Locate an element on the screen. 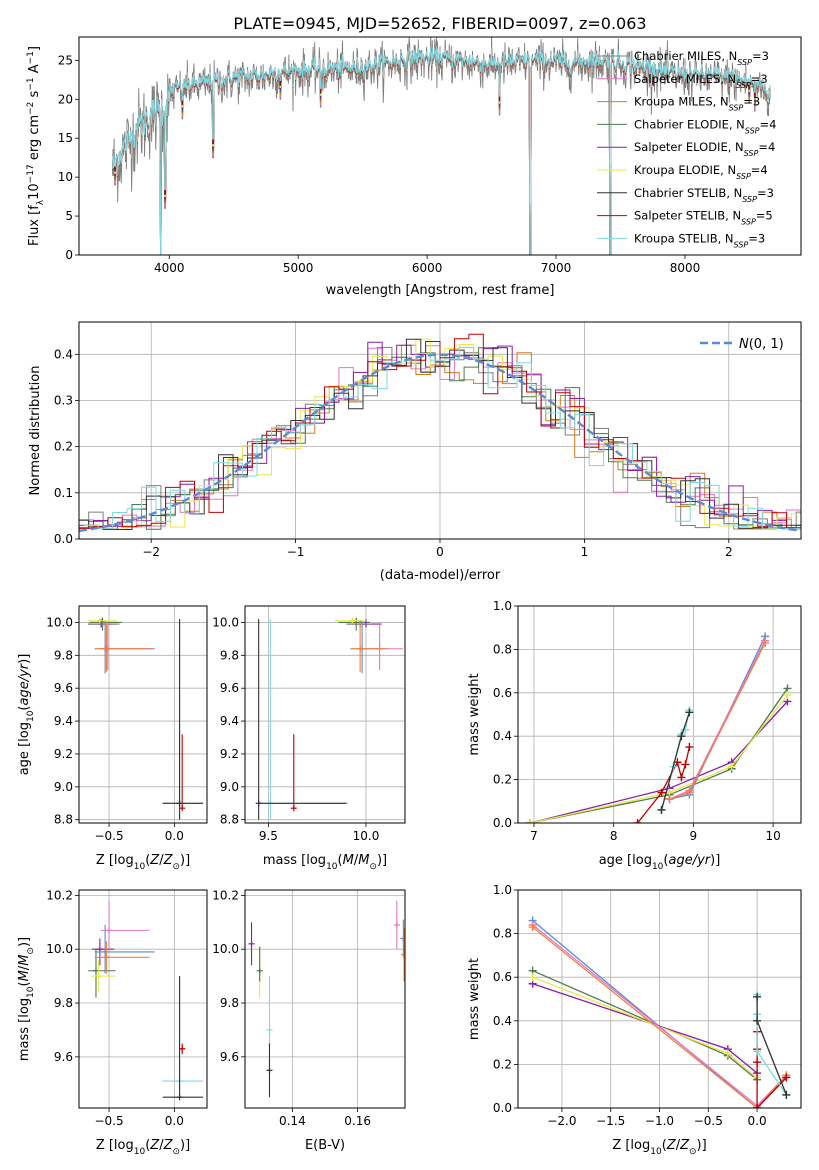 This screenshot has width=819, height=1170. ticks: 9.5 10.0 8.8 9.0 9.2 9.4 9.6 9.8 10.0 is located at coordinates (295, 729).